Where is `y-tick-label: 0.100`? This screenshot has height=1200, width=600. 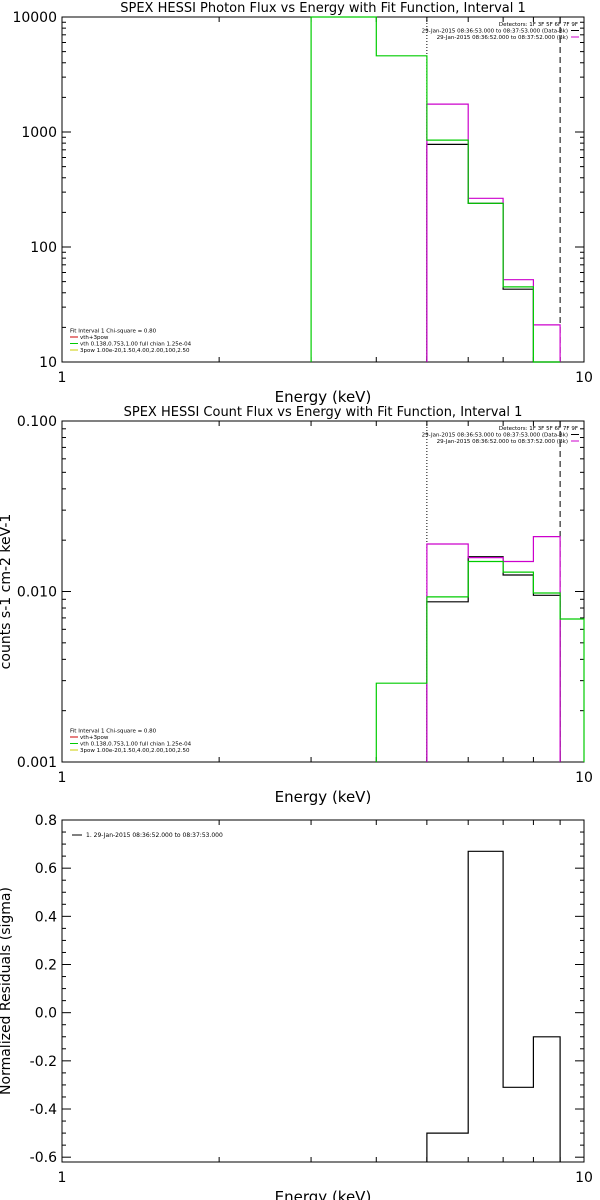
y-tick-label: 0.100 is located at coordinates (37, 422).